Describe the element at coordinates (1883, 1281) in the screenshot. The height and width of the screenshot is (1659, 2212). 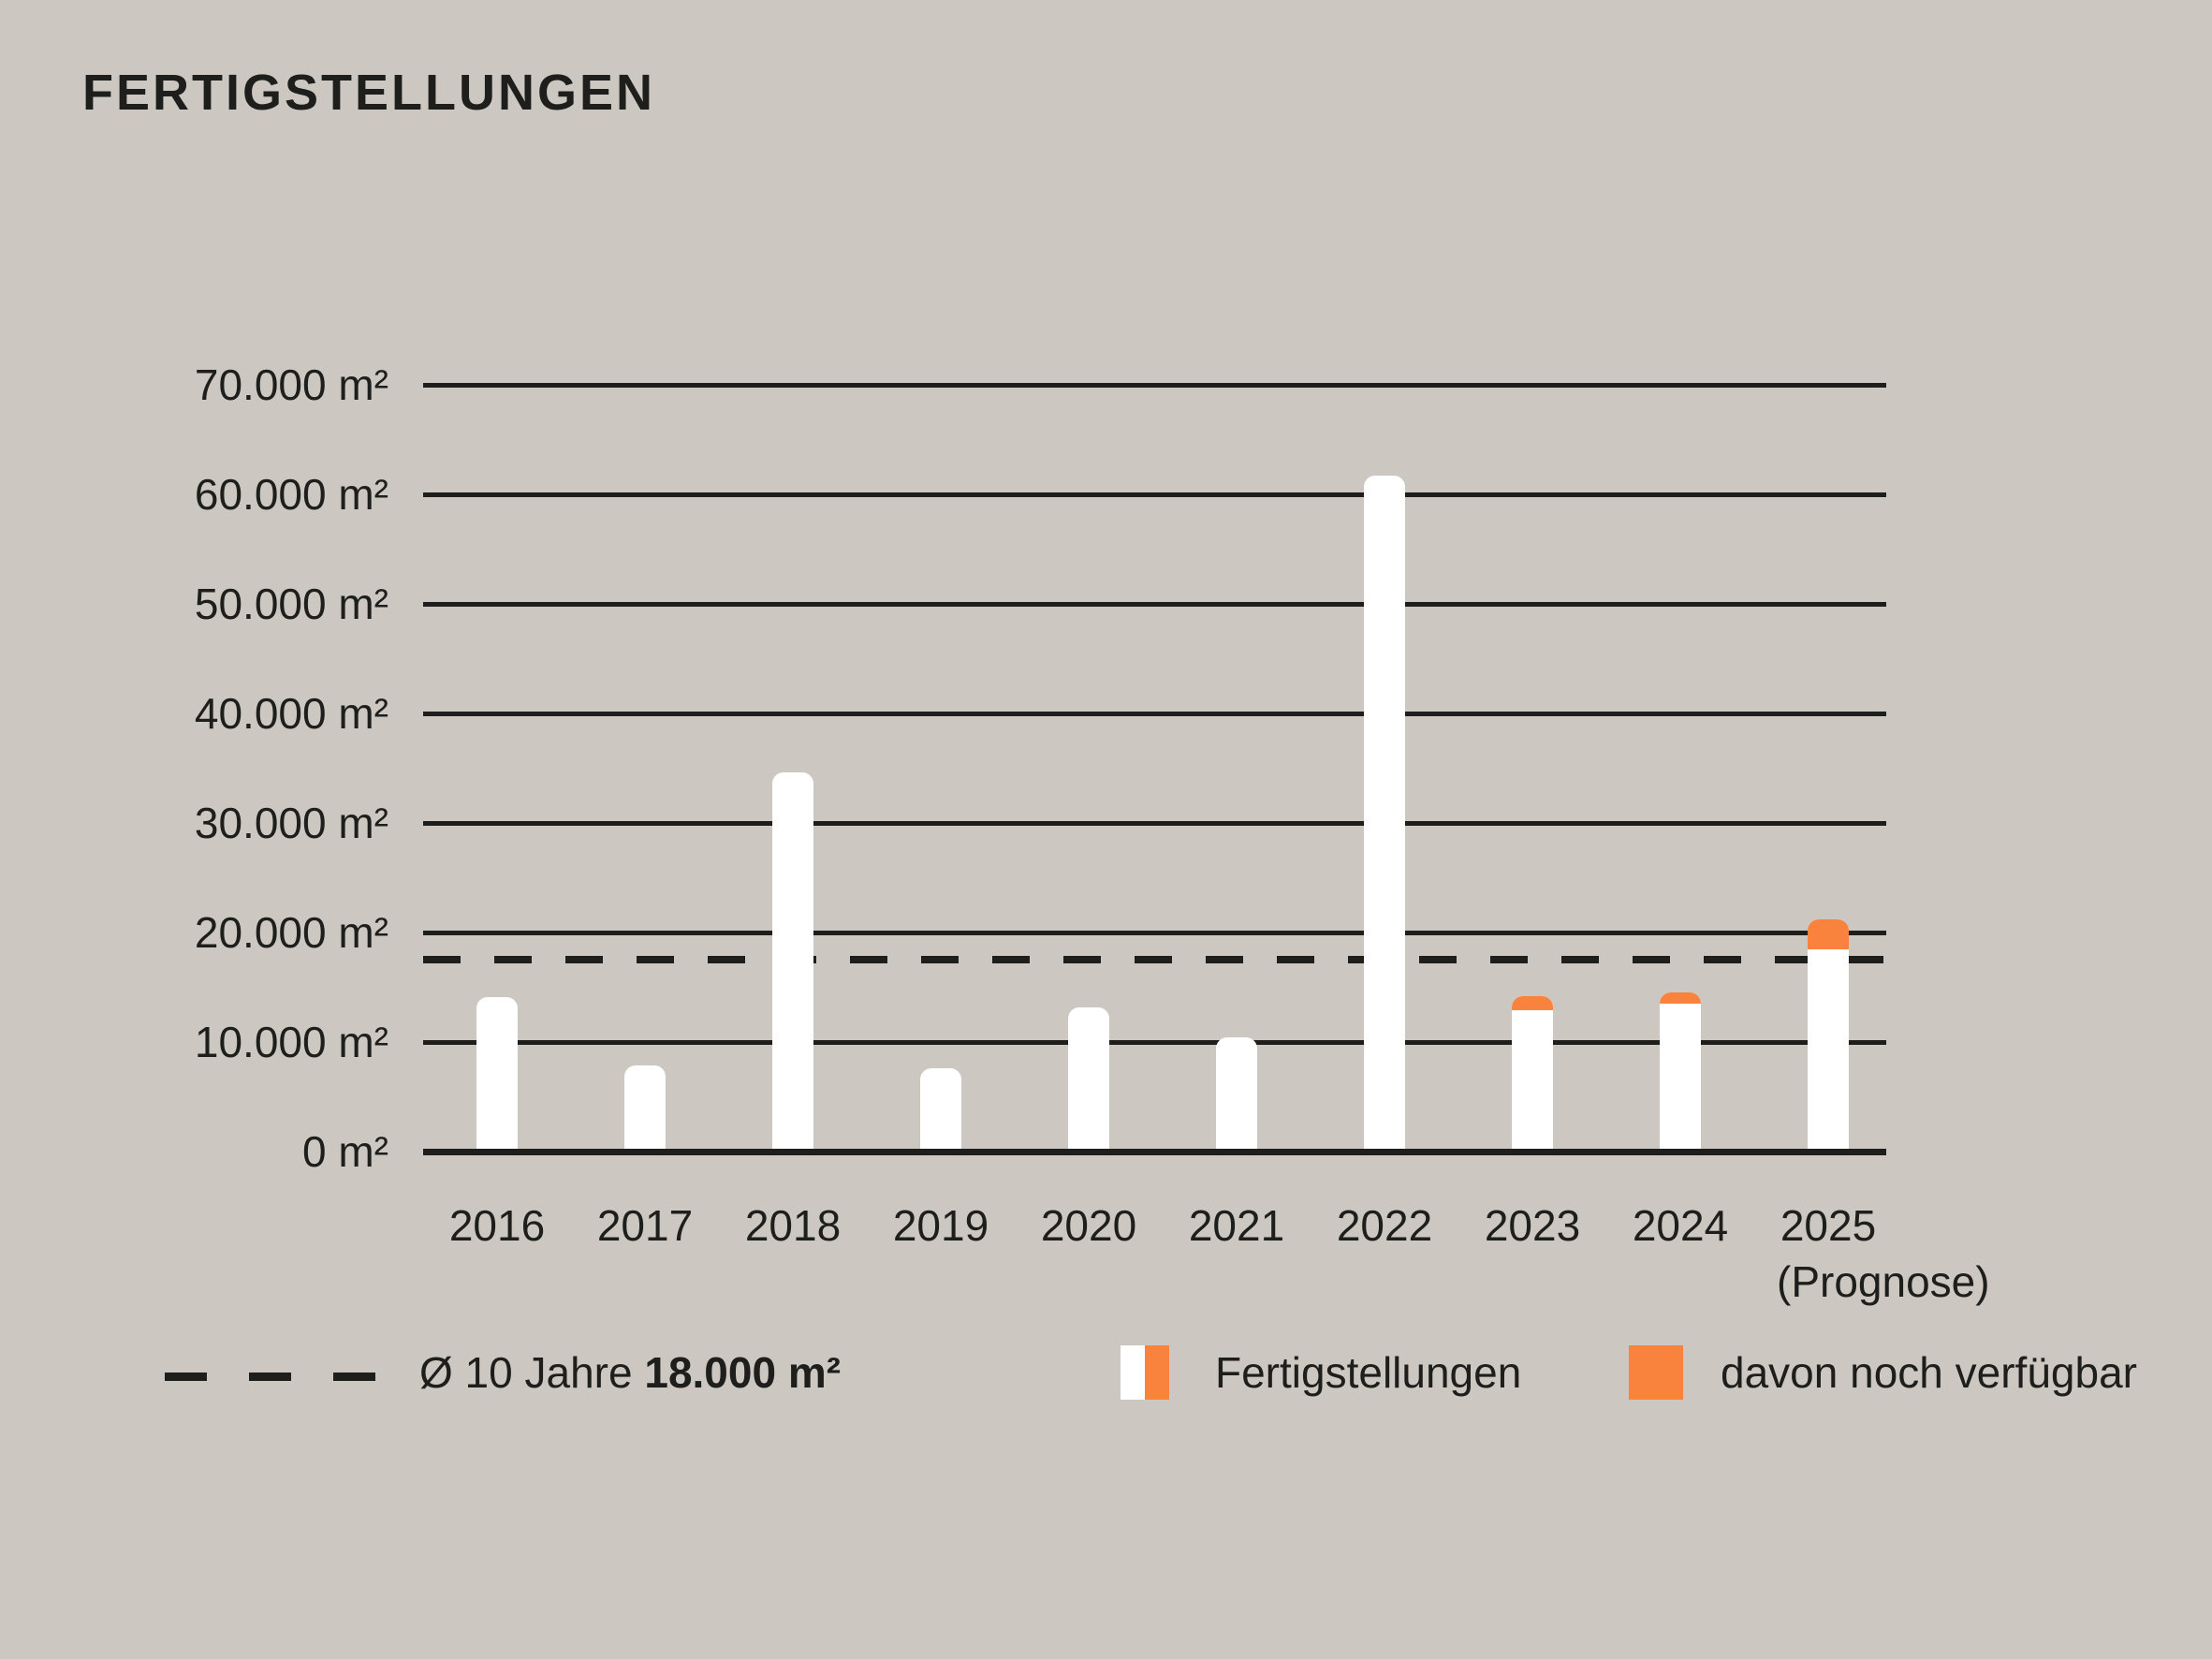
I see `x-axis-sublabel: (Prognose)` at that location.